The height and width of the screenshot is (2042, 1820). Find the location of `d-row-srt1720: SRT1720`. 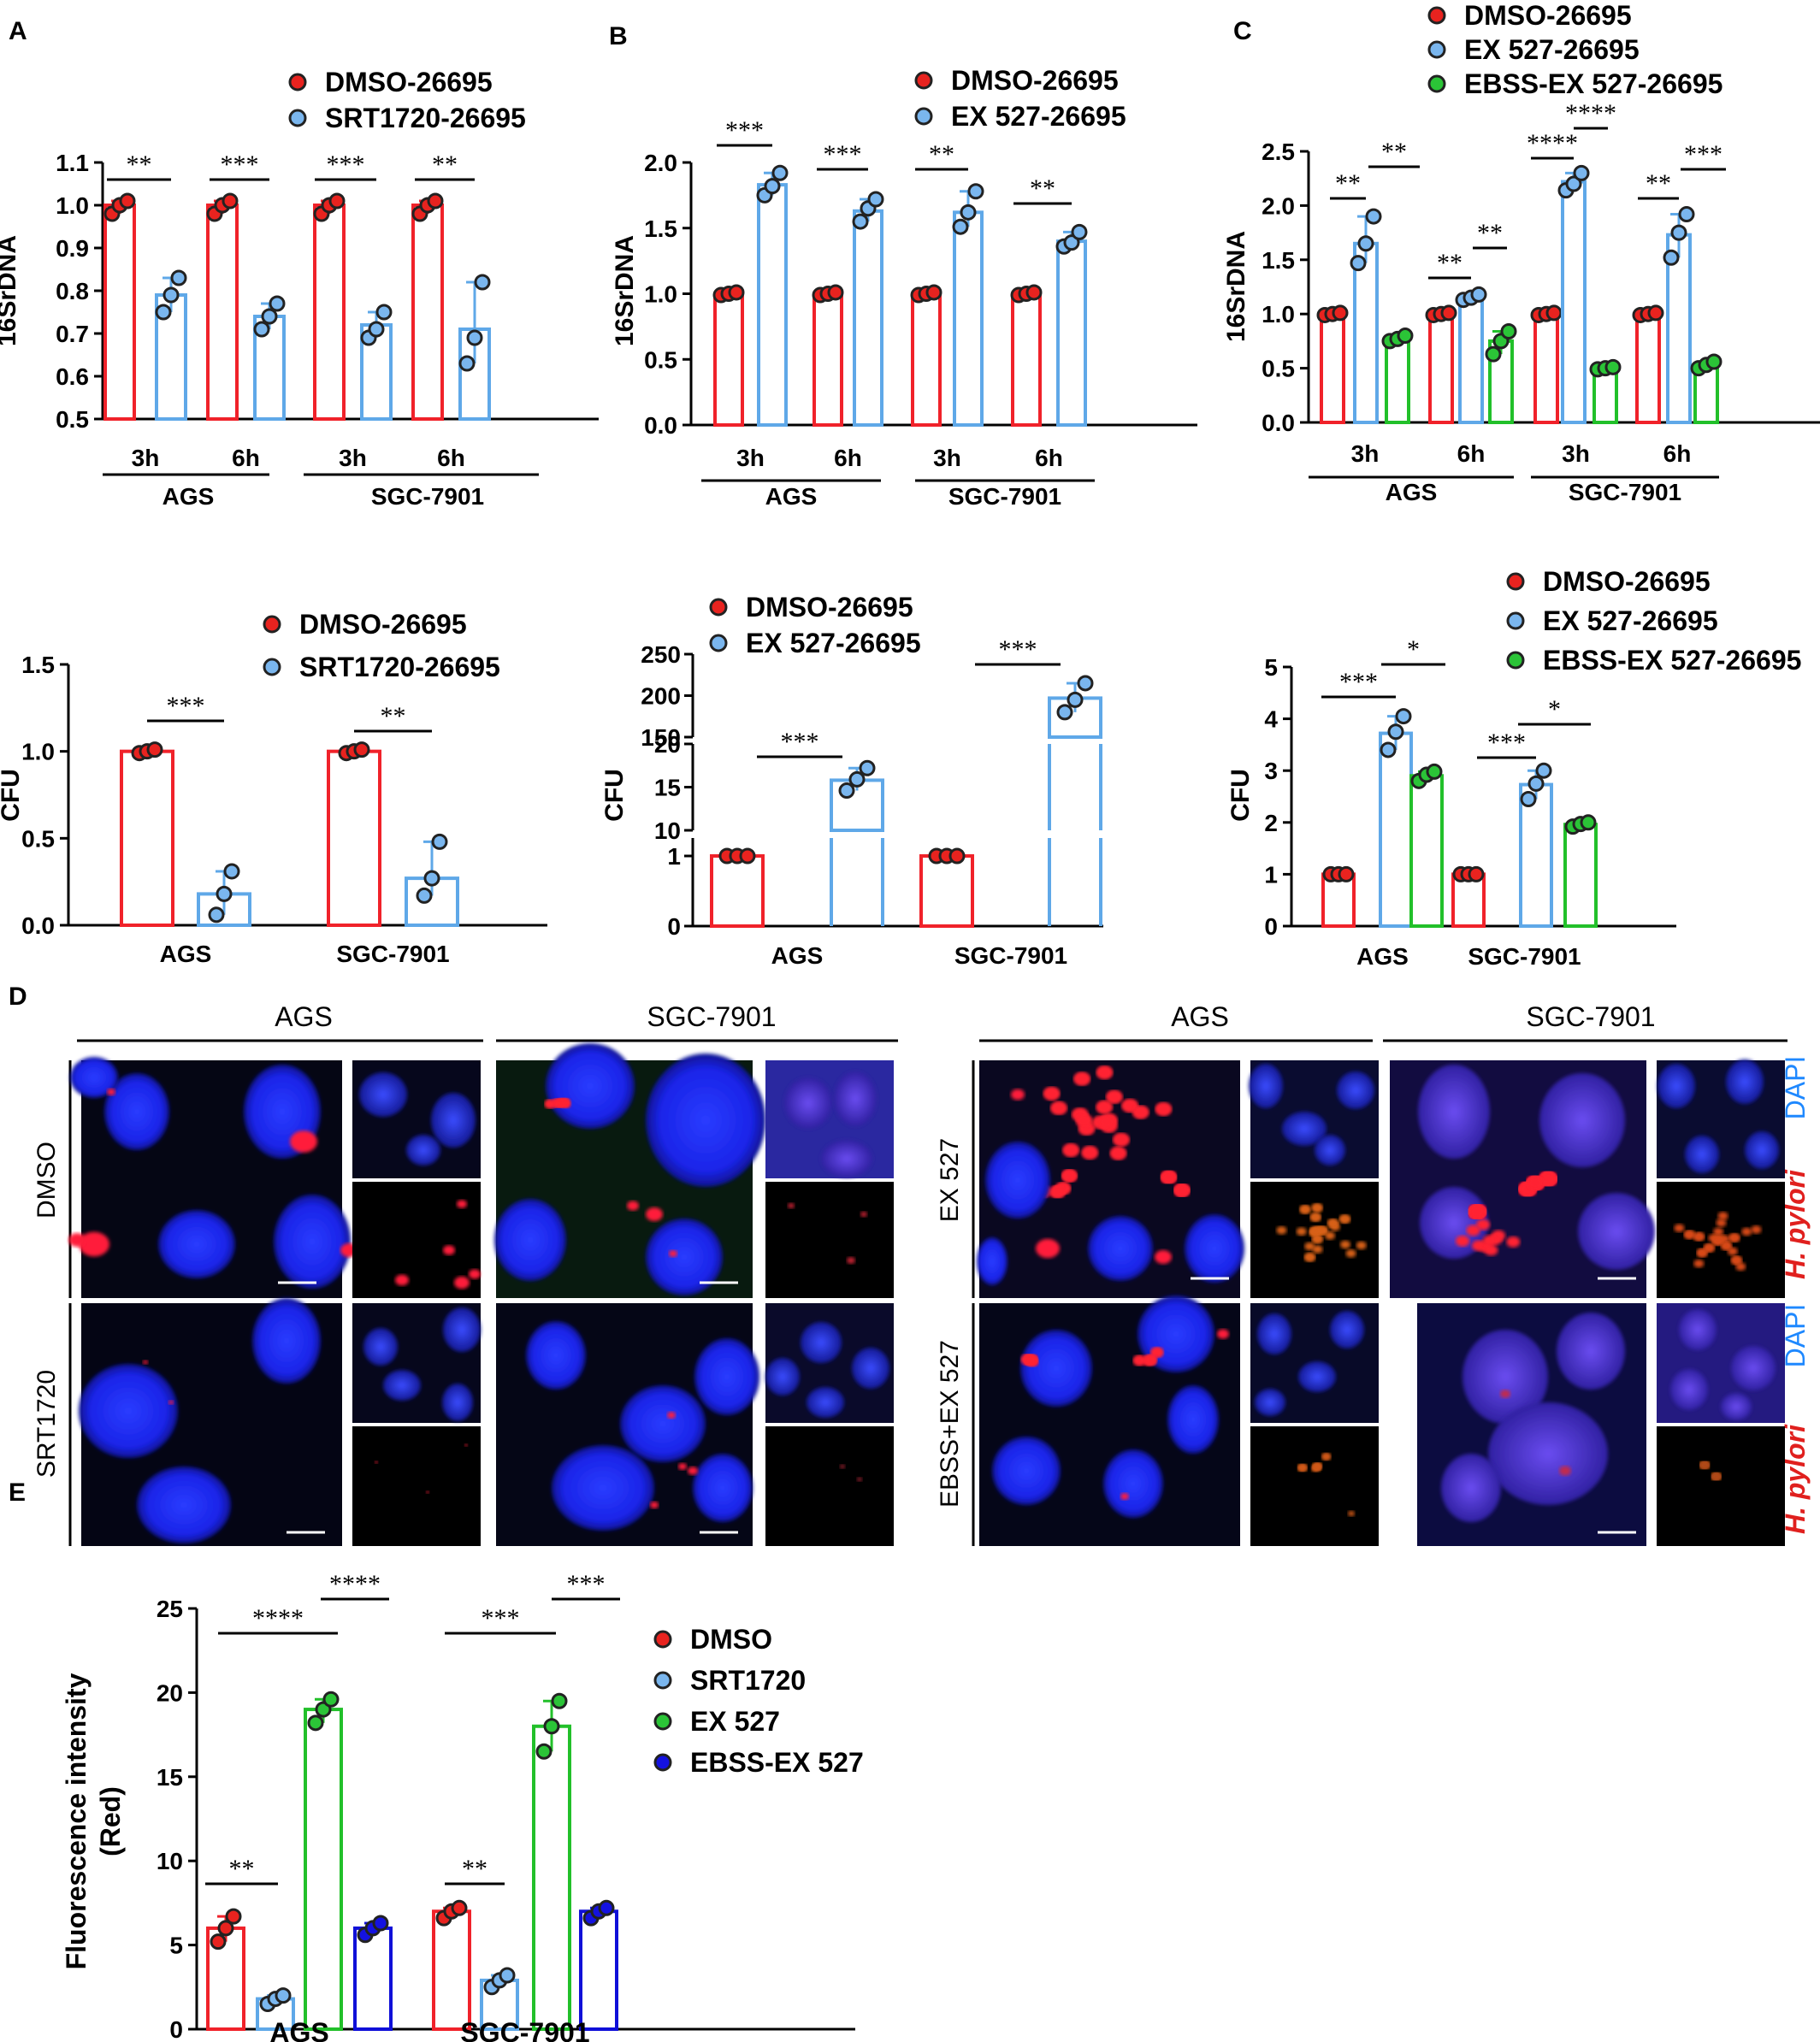

d-row-srt1720: SRT1720 is located at coordinates (47, 1424).